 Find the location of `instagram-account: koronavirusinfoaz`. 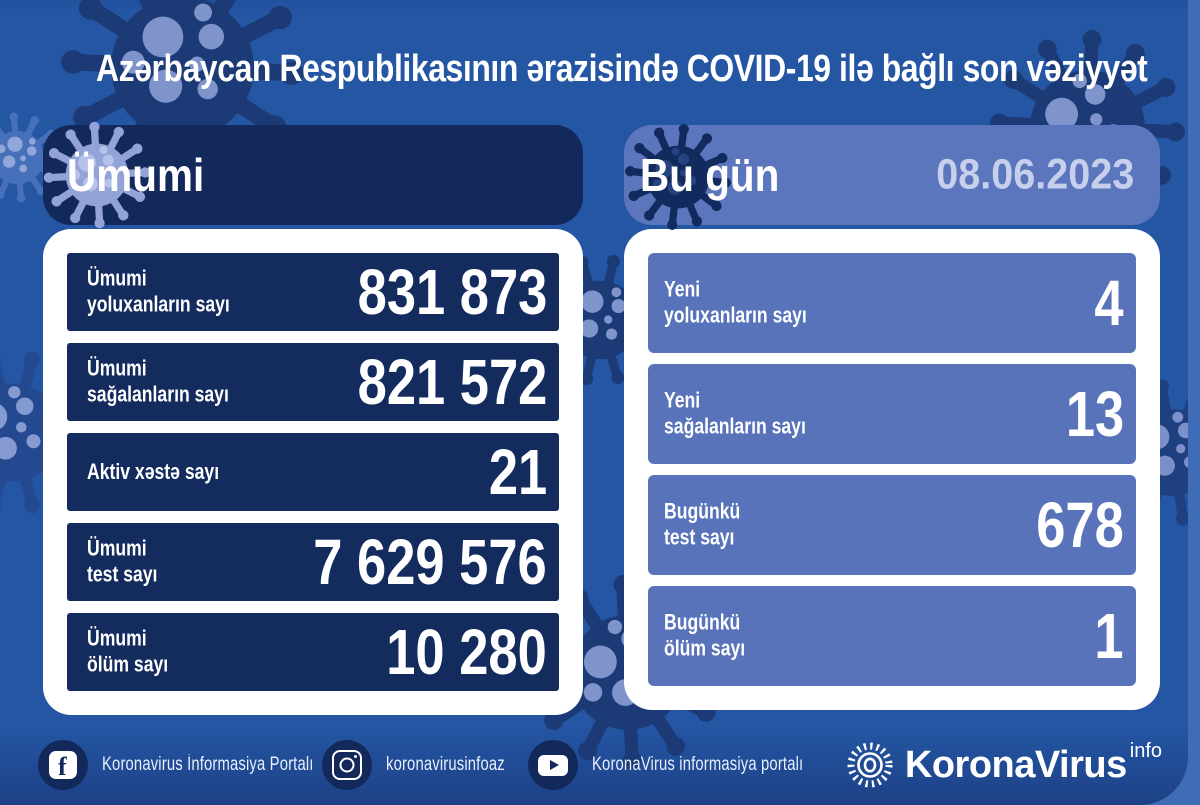

instagram-account: koronavirusinfoaz is located at coordinates (415, 765).